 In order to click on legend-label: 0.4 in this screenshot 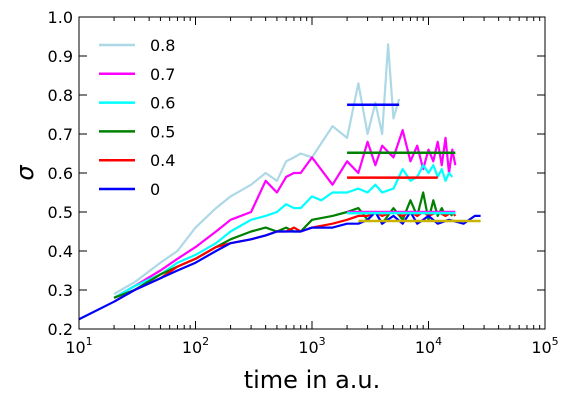, I will do `click(162, 160)`.